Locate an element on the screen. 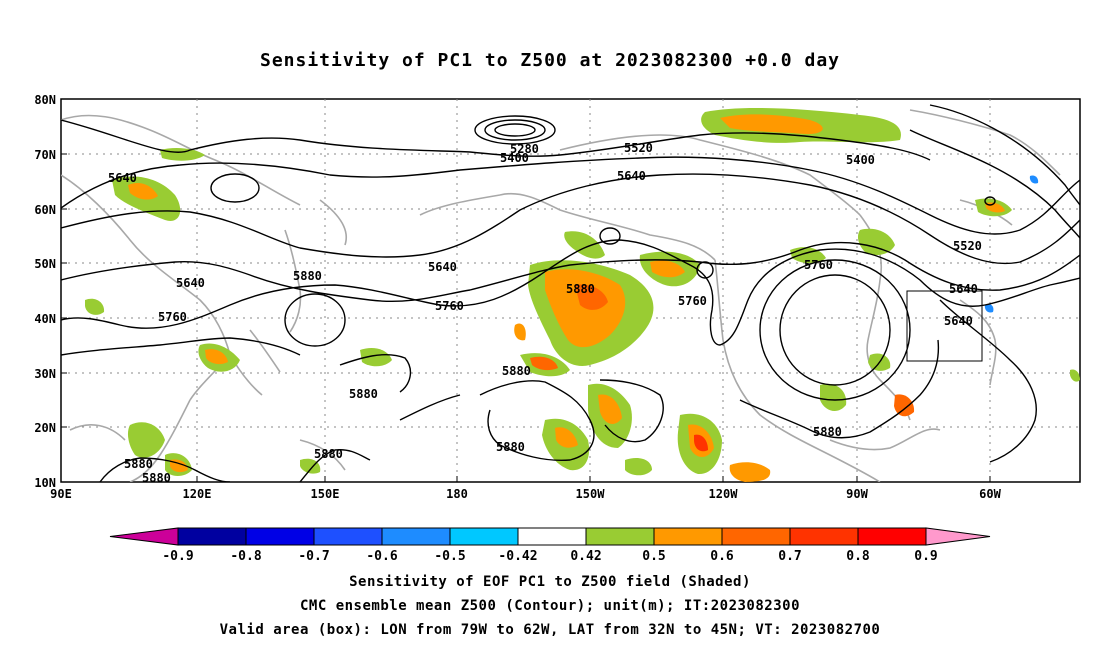 The height and width of the screenshot is (650, 1100). lon-label: 120W is located at coordinates (724, 494).